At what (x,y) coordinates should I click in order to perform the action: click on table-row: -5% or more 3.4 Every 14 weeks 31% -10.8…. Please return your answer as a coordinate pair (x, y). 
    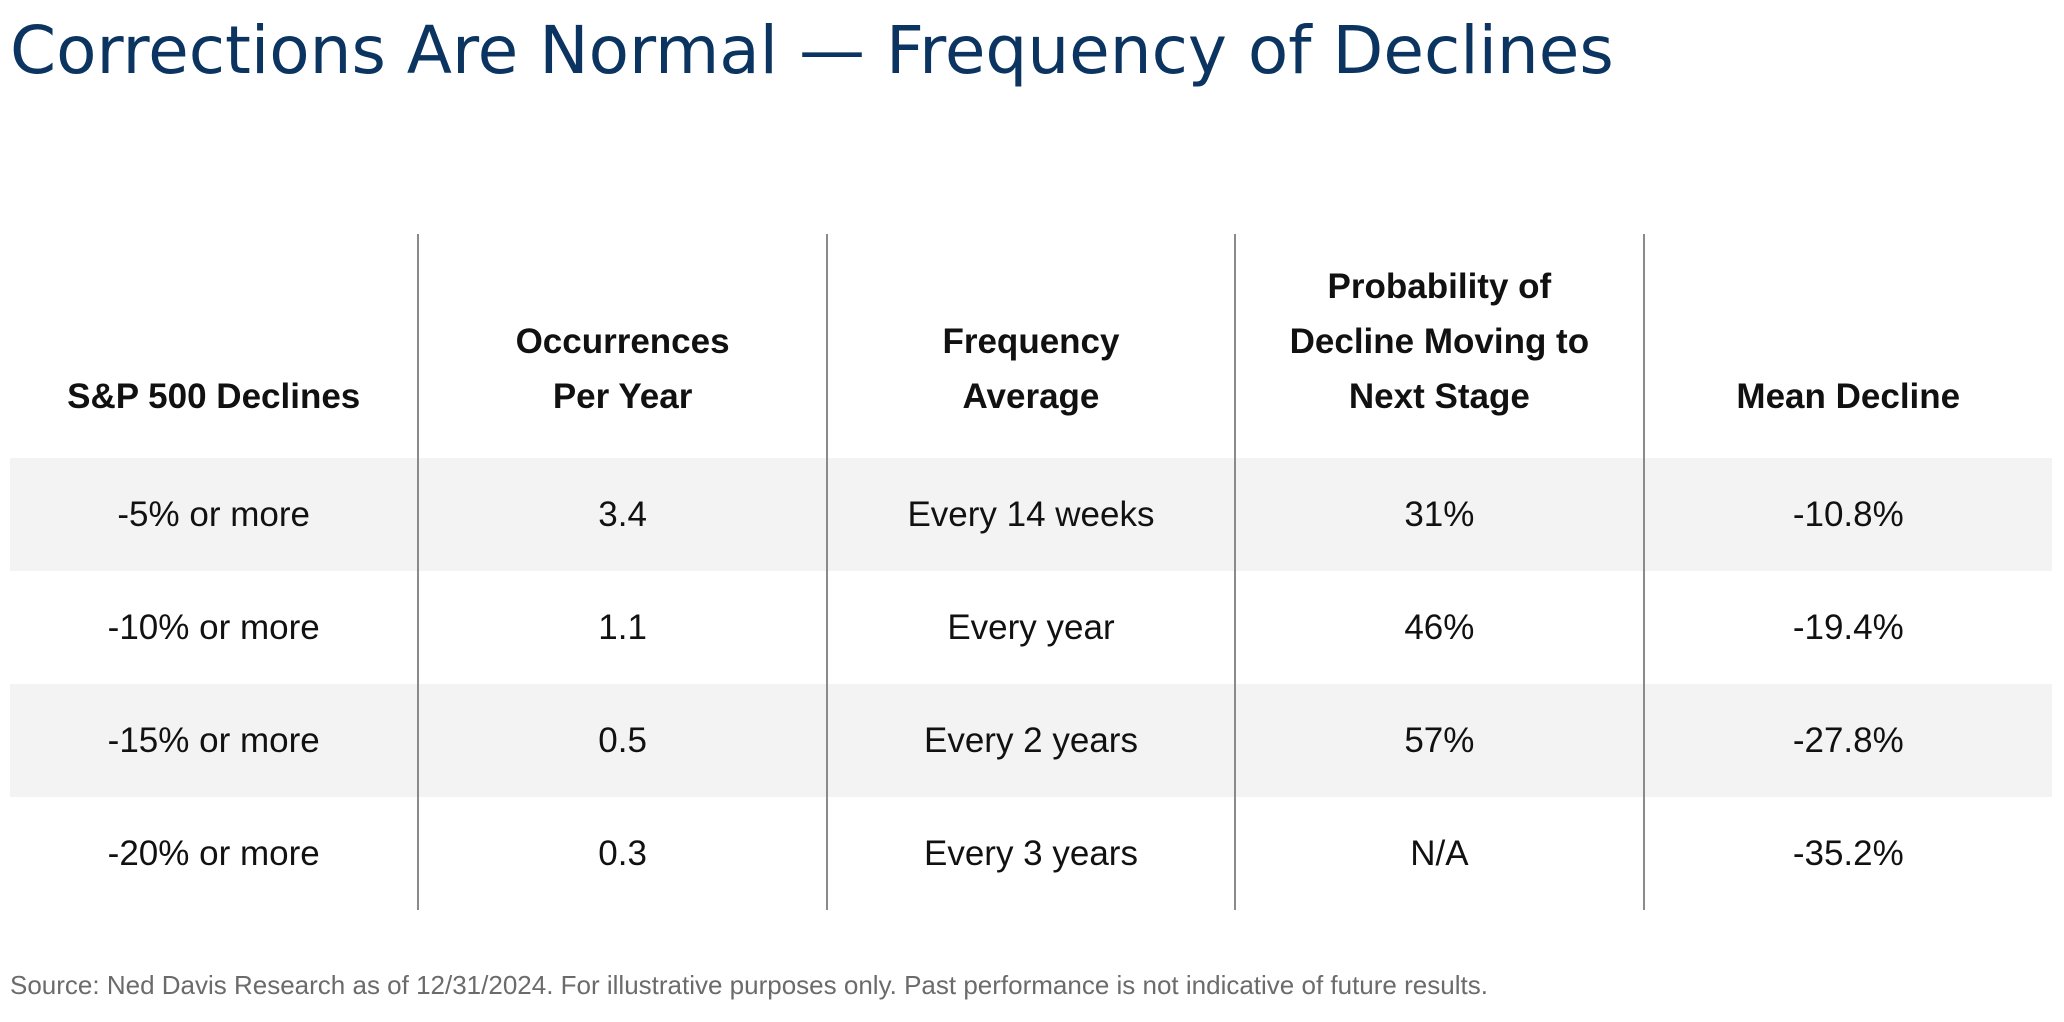
    Looking at the image, I should click on (1031, 514).